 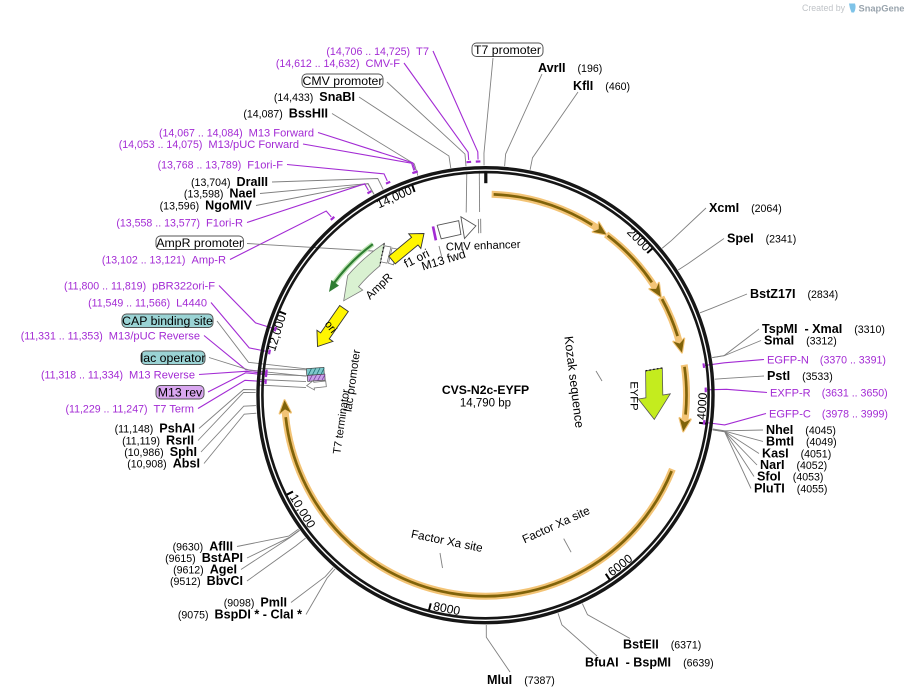 I want to click on svg-text:(13,768 .. 13,789)F1ori-F: (13,768 .. 13,789) F1ori-F, so click(x=221, y=166).